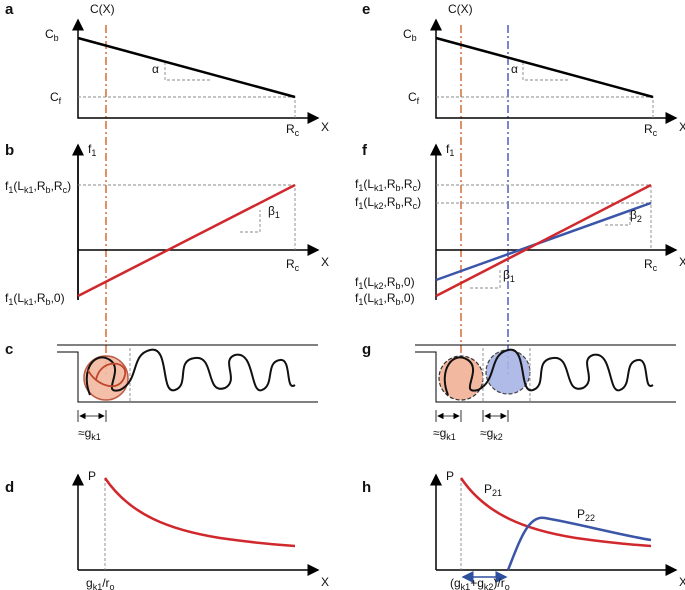 This screenshot has height=590, width=685. I want to click on panel-letter: e, so click(366, 9).